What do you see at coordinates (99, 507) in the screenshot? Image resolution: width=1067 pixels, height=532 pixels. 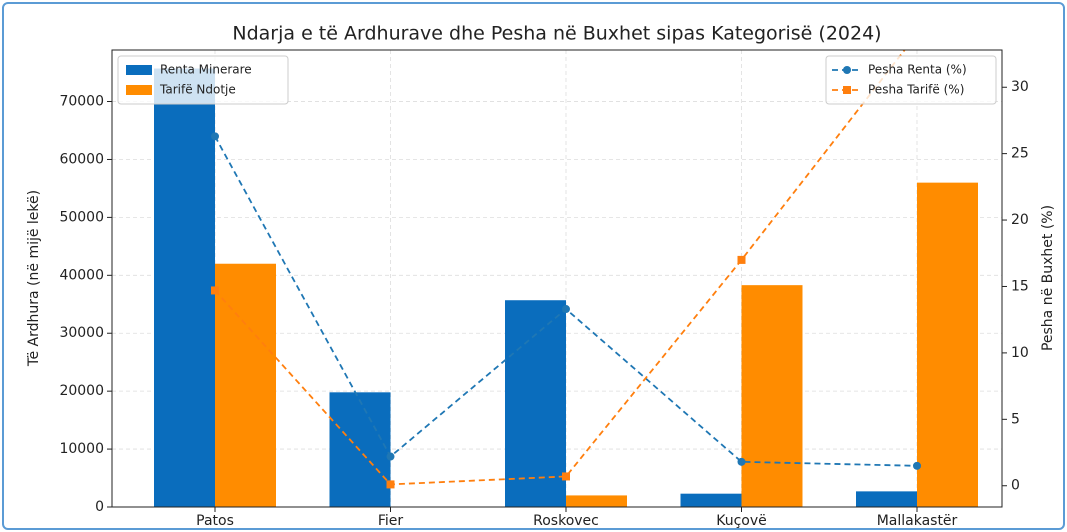 I see `y-tick-label: 0` at bounding box center [99, 507].